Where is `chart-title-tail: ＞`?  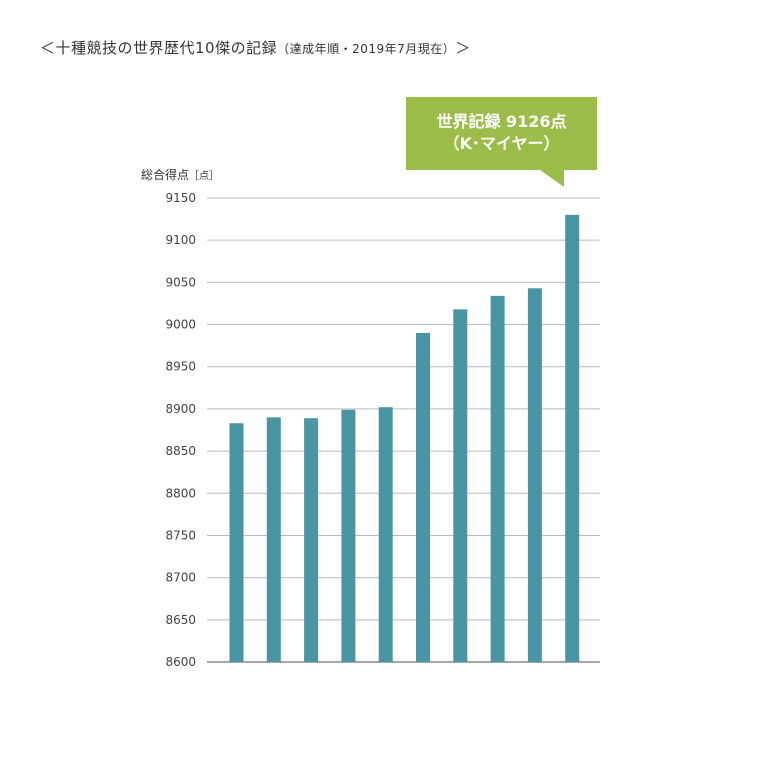 chart-title-tail: ＞ is located at coordinates (463, 48).